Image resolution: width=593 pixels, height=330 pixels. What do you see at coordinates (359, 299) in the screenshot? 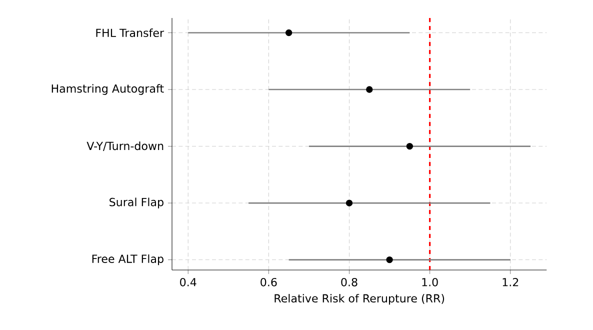
I see `x-axis-title: Relative Risk of Rerupture (RR)` at bounding box center [359, 299].